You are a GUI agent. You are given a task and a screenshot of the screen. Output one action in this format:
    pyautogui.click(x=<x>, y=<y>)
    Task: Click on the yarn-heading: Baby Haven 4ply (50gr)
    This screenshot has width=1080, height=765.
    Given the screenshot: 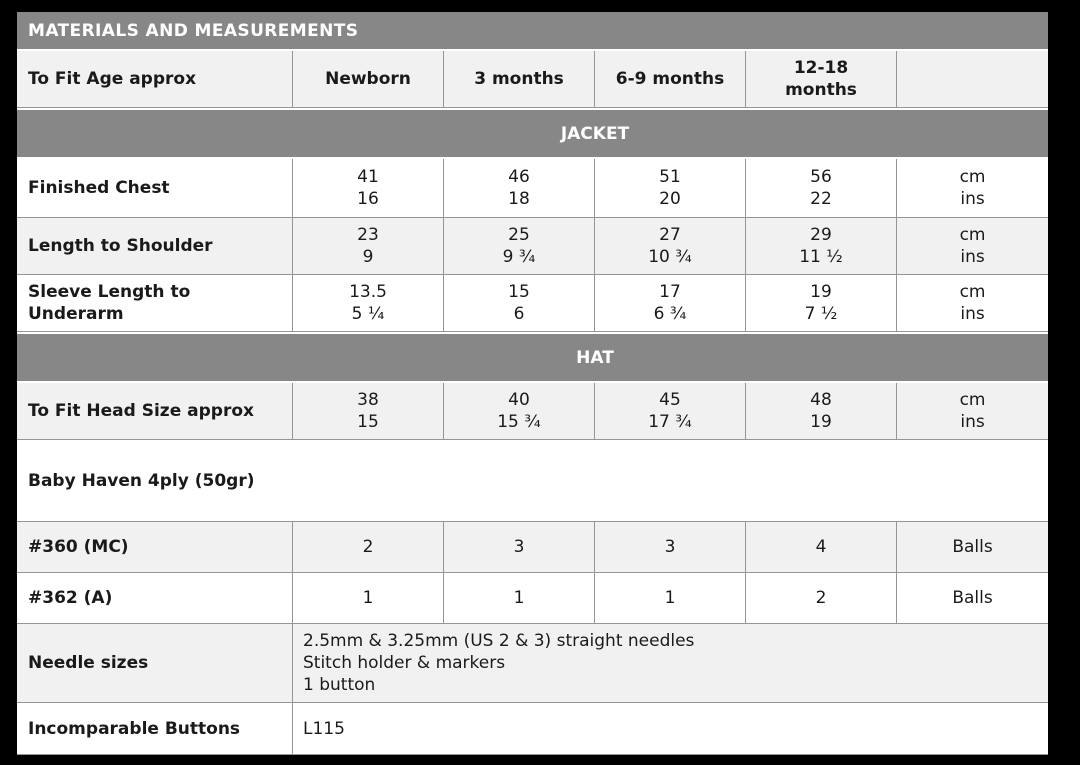 What is the action you would take?
    pyautogui.click(x=533, y=481)
    